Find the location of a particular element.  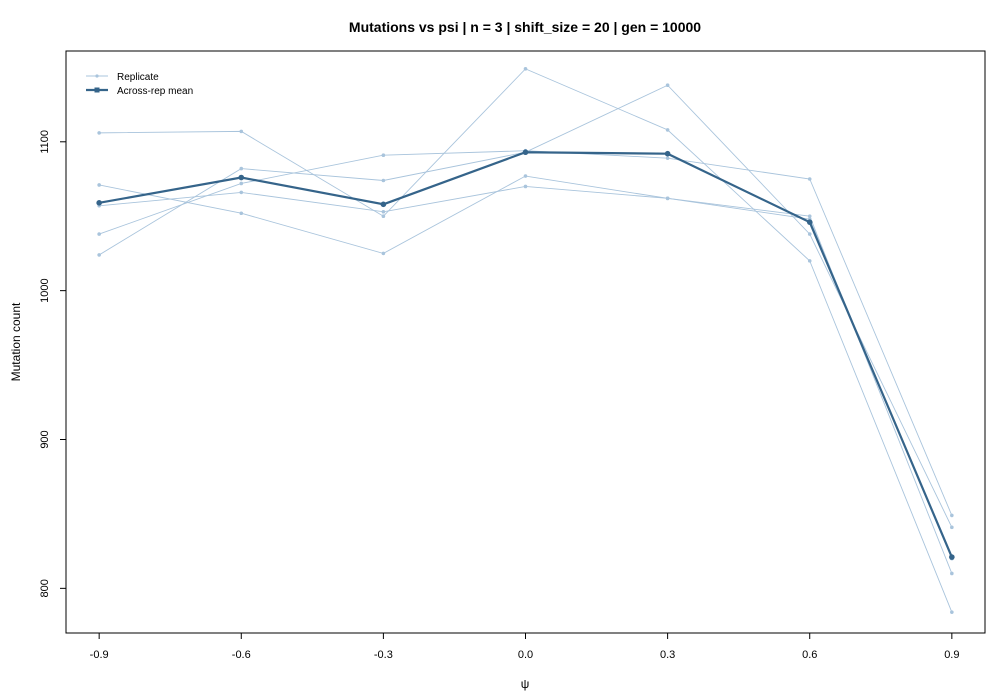

y-axis: 800 900 1000 1100 is located at coordinates (52, 364).